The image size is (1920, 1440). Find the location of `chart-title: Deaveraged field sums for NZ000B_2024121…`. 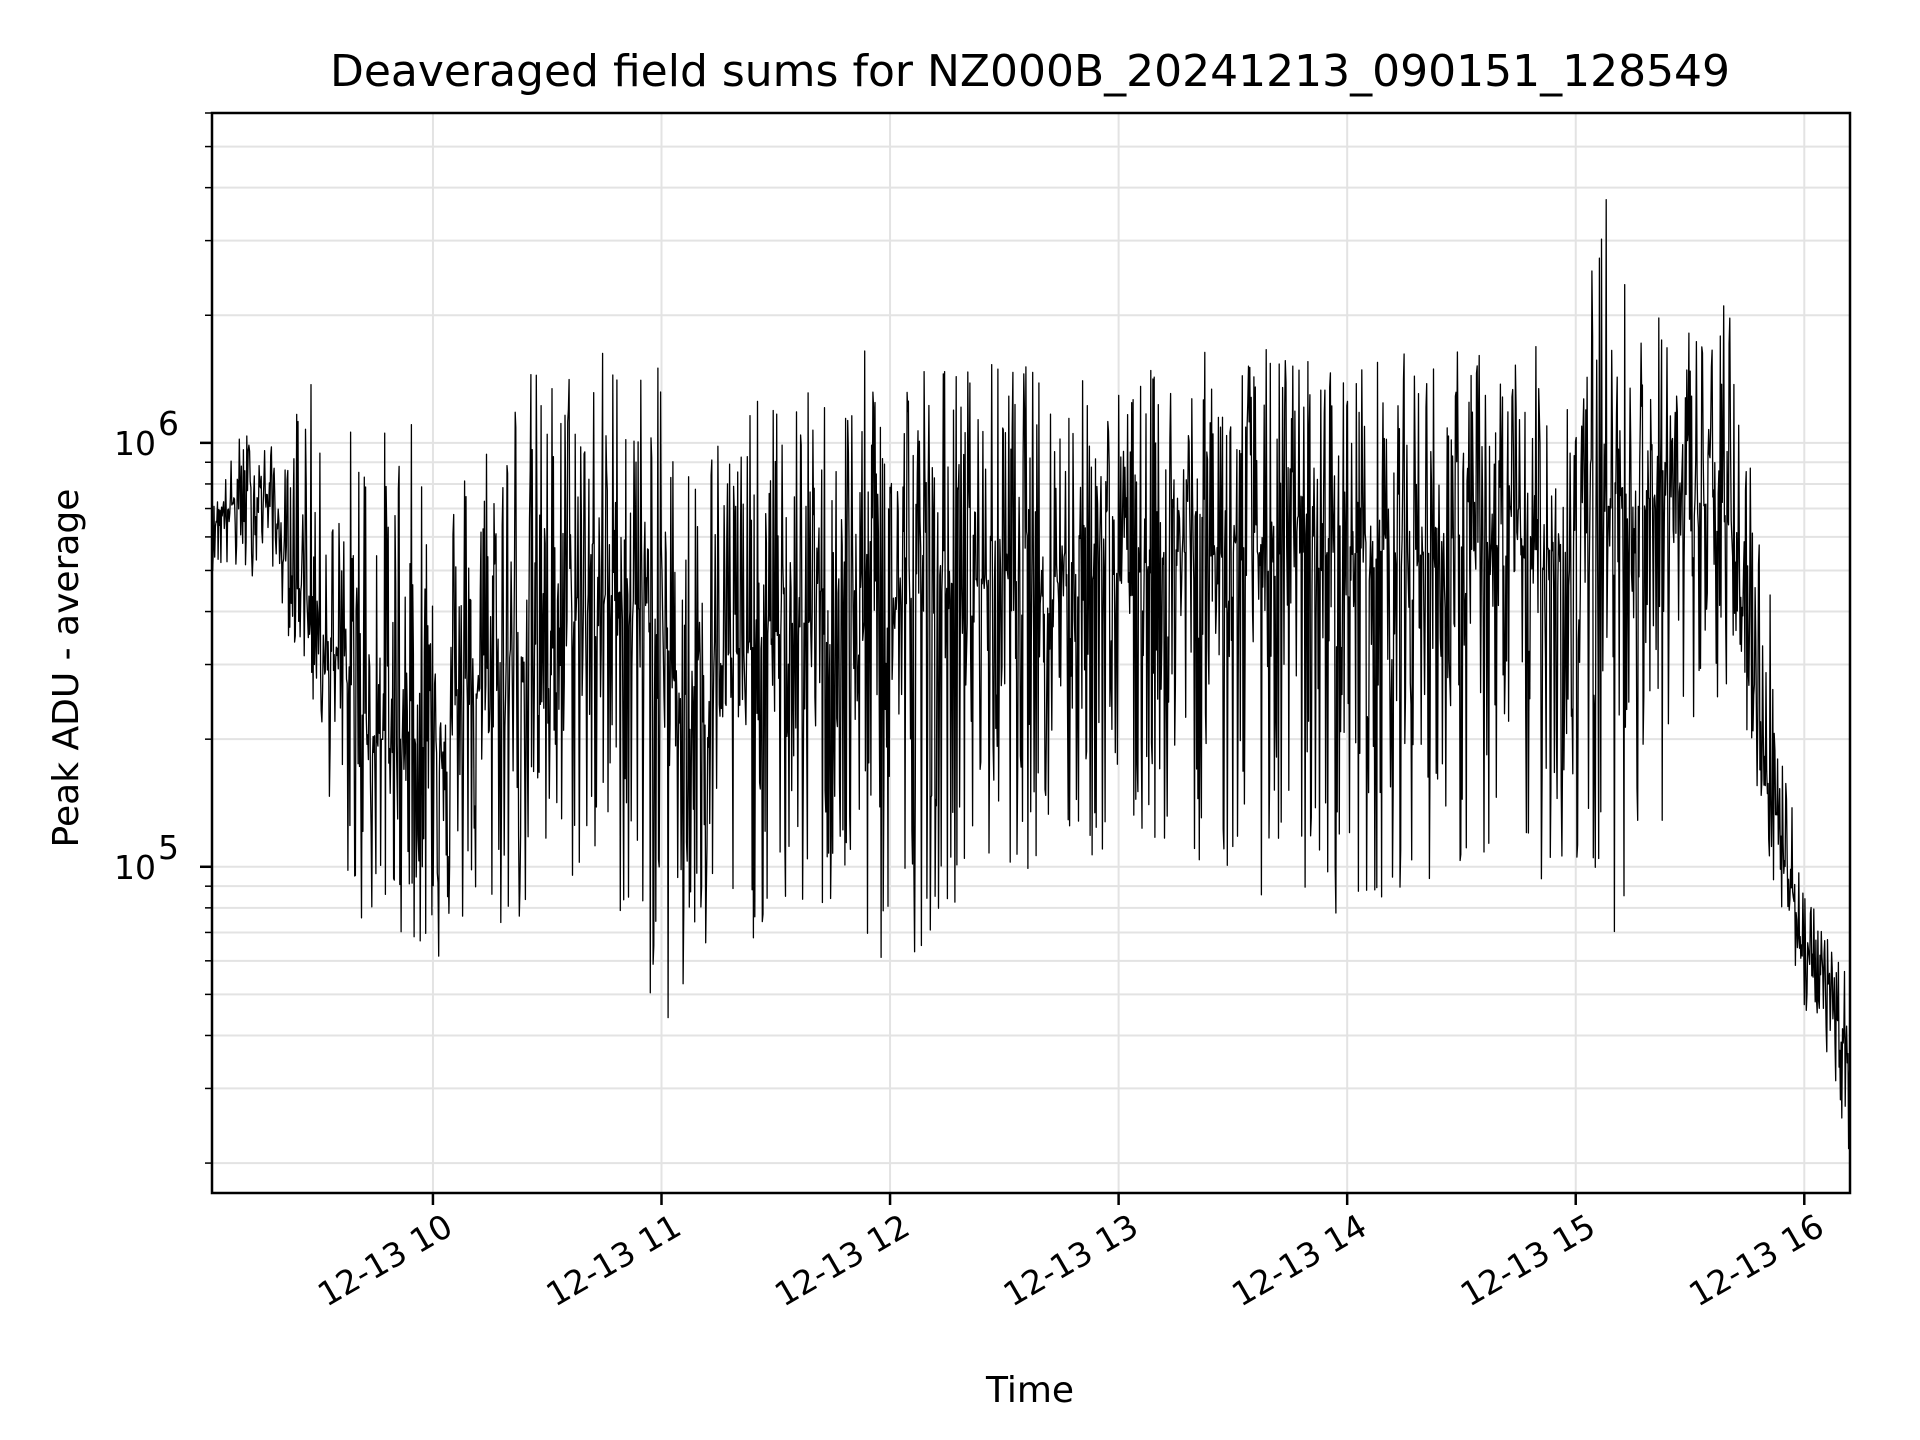

chart-title: Deaveraged field sums for NZ000B_2024121… is located at coordinates (1030, 71).